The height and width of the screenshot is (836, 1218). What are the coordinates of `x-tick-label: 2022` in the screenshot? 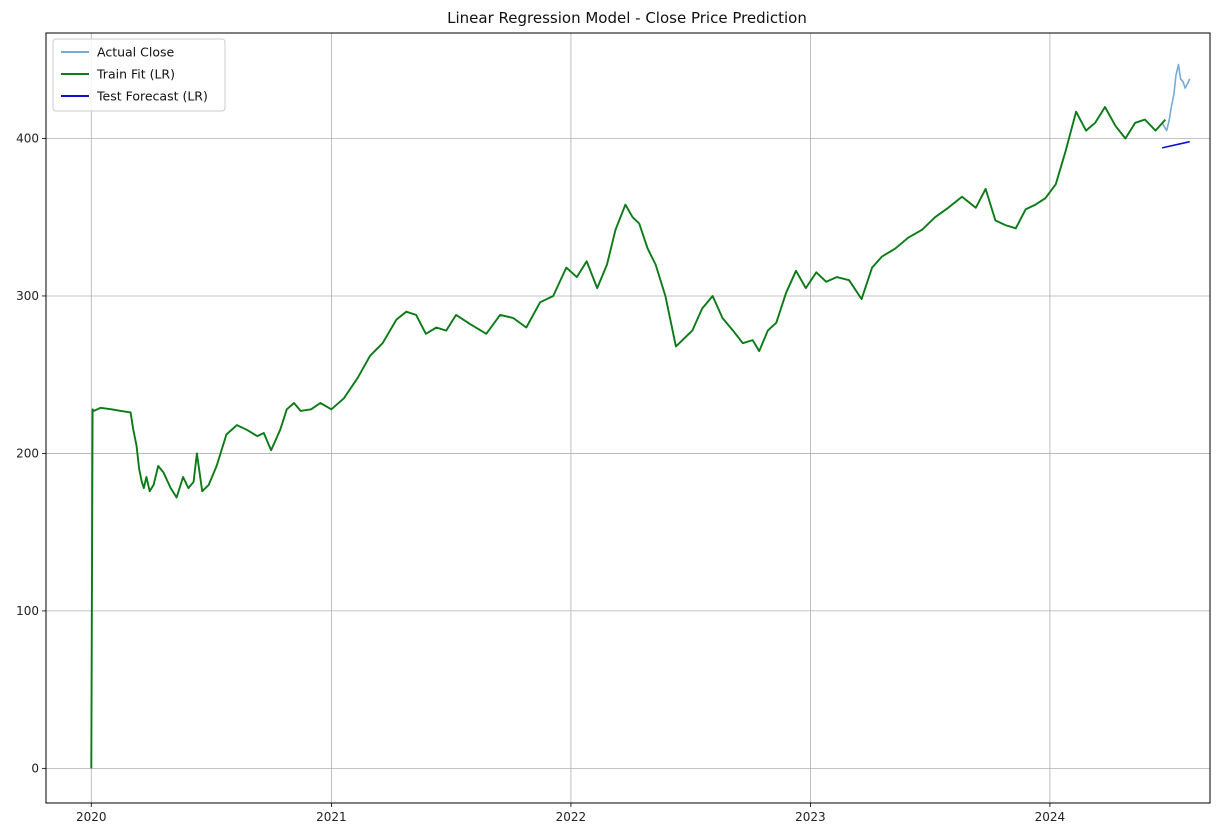 It's located at (571, 817).